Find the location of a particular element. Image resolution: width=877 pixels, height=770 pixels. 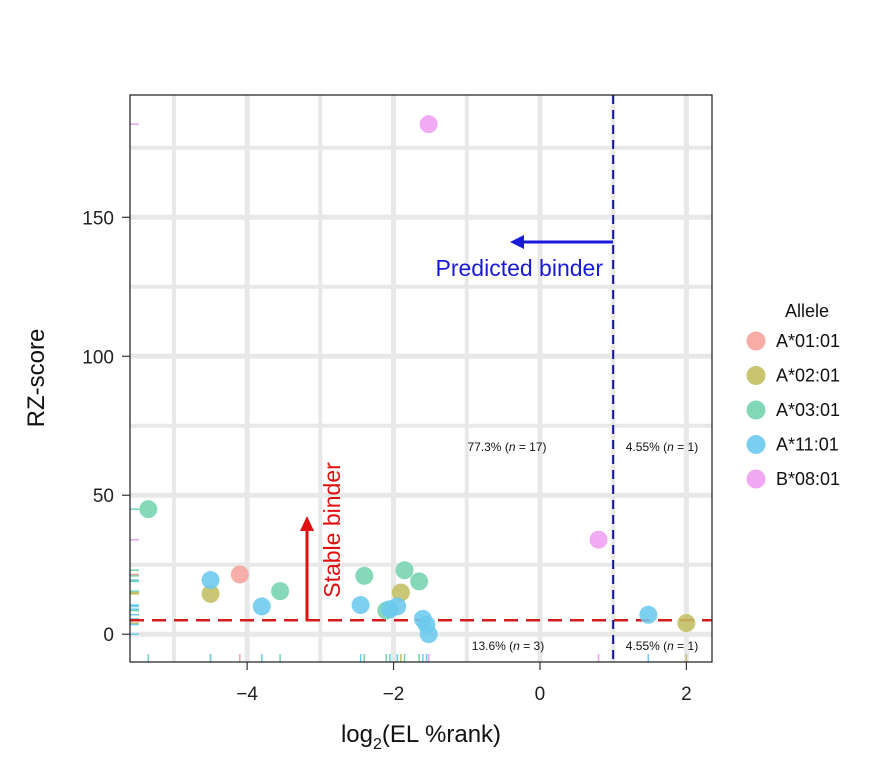

x-axis-title: log2(EL %rank) is located at coordinates (421, 737).